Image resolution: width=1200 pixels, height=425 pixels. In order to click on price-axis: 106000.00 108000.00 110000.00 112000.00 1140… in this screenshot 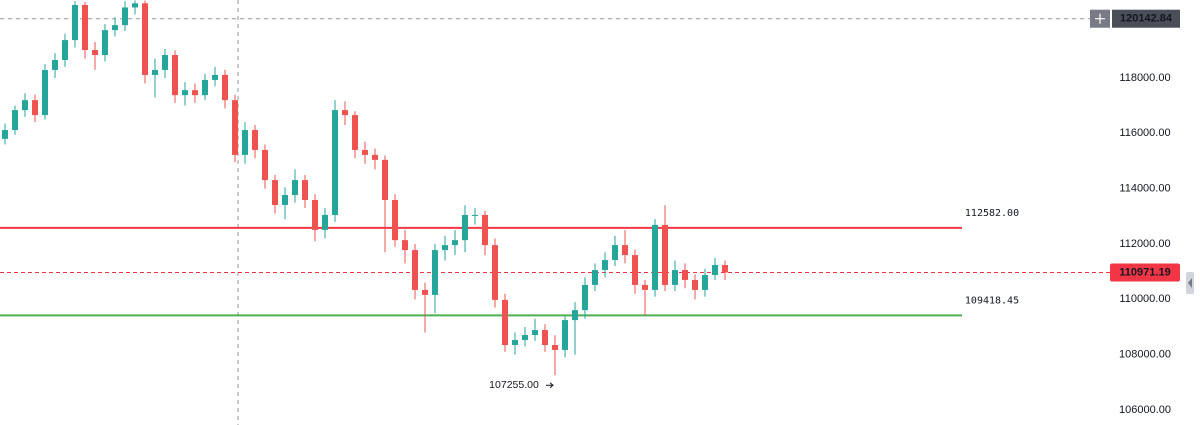, I will do `click(1135, 212)`.